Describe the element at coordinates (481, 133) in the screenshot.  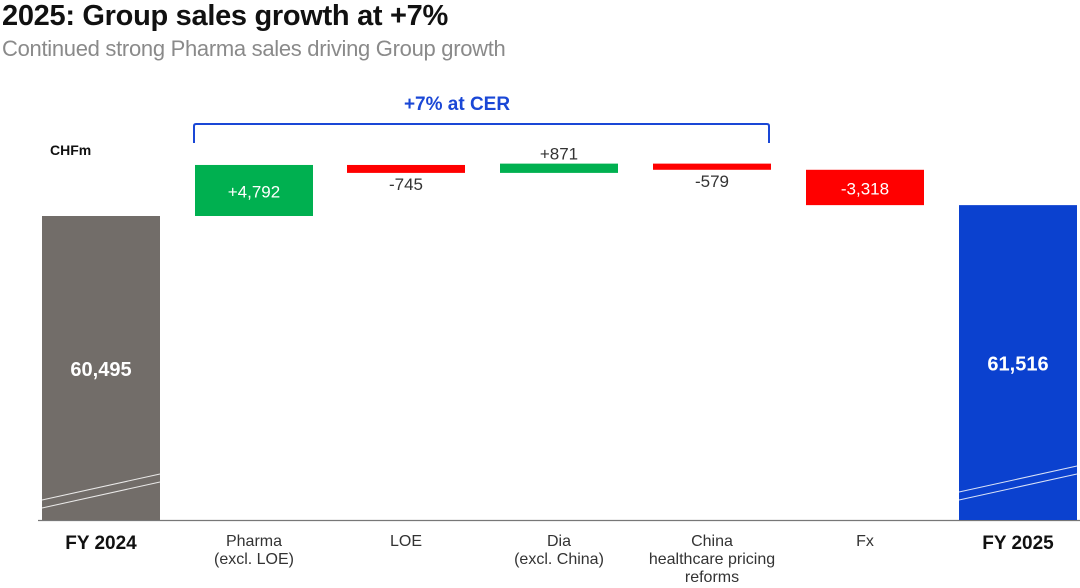
I see `cer-bracket` at that location.